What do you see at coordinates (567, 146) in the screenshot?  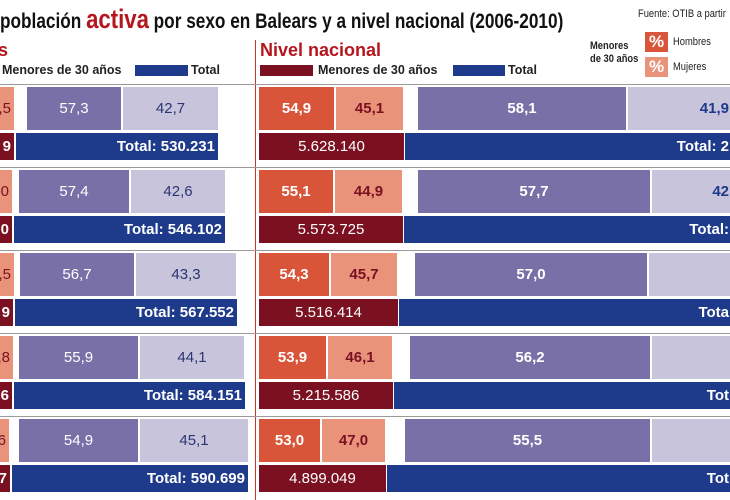 I see `total-bar: Total: 2` at bounding box center [567, 146].